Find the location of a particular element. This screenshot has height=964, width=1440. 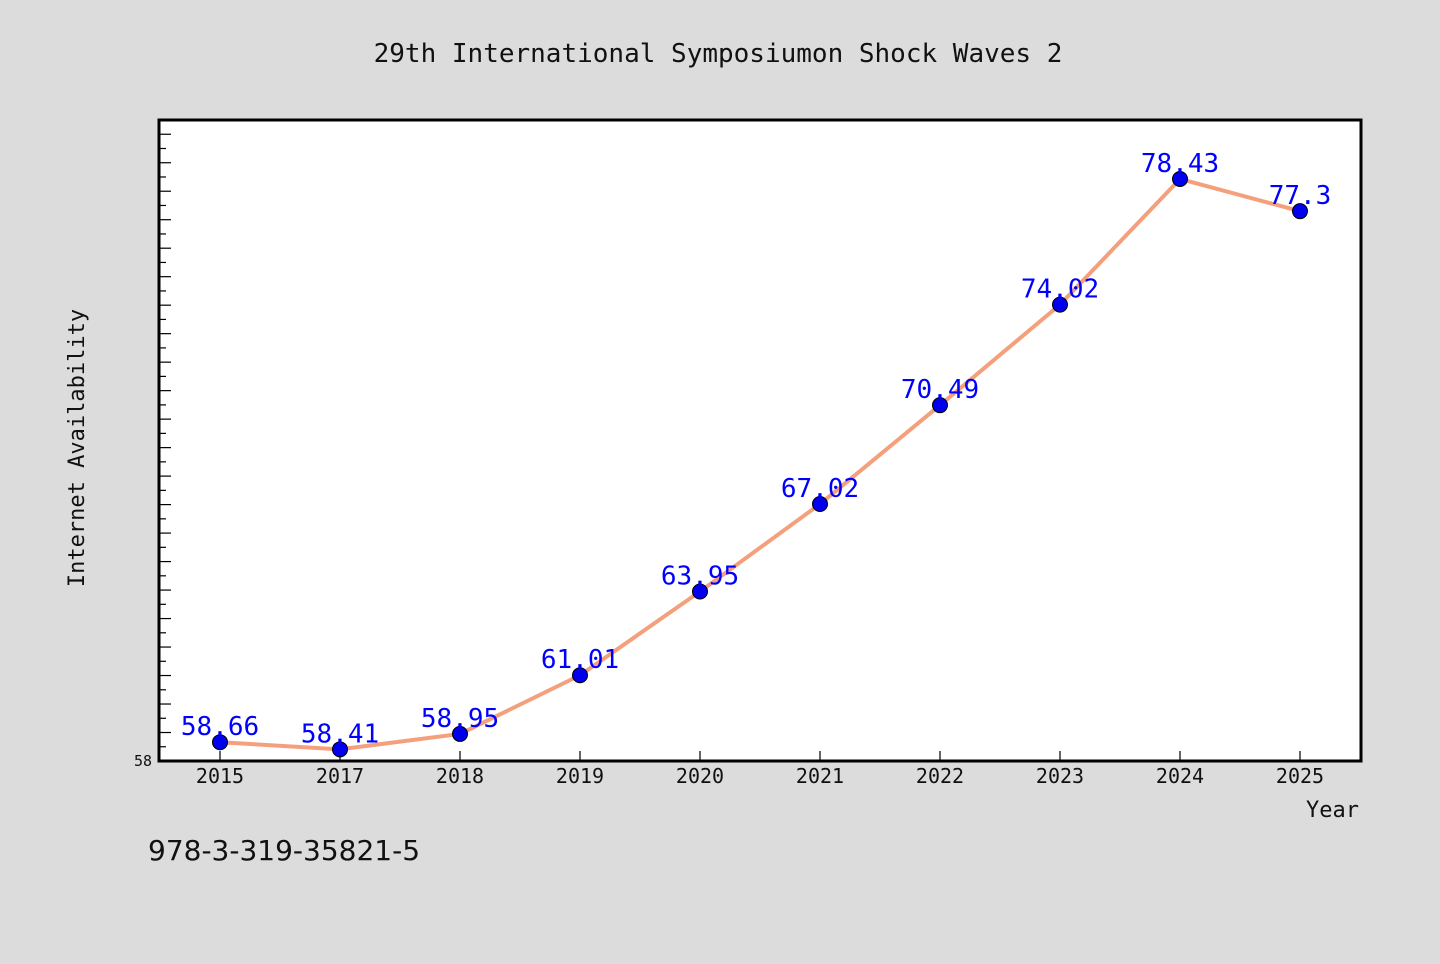

x-tick-label: 2022 is located at coordinates (940, 776).